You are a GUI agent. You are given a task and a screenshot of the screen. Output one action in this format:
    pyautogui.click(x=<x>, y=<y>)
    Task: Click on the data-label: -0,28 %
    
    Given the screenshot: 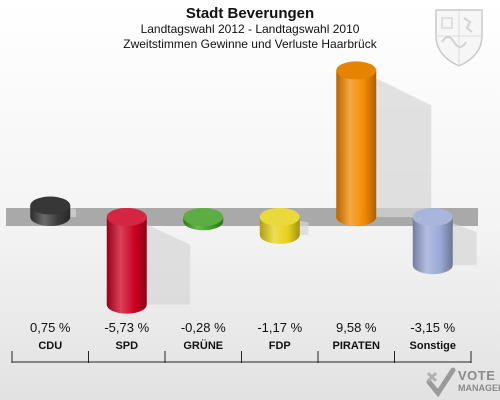 What is the action you would take?
    pyautogui.click(x=203, y=327)
    